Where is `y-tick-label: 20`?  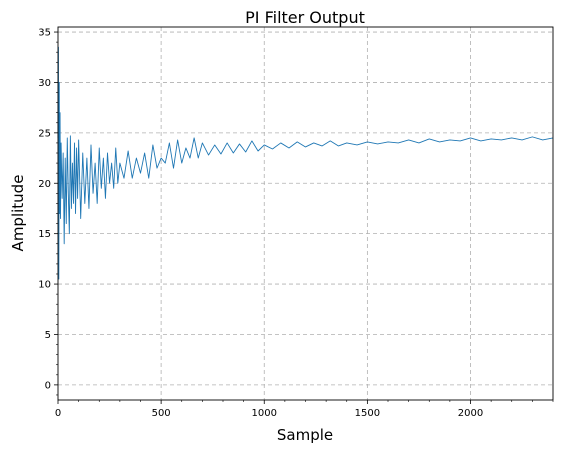 y-tick-label: 20 is located at coordinates (44, 184).